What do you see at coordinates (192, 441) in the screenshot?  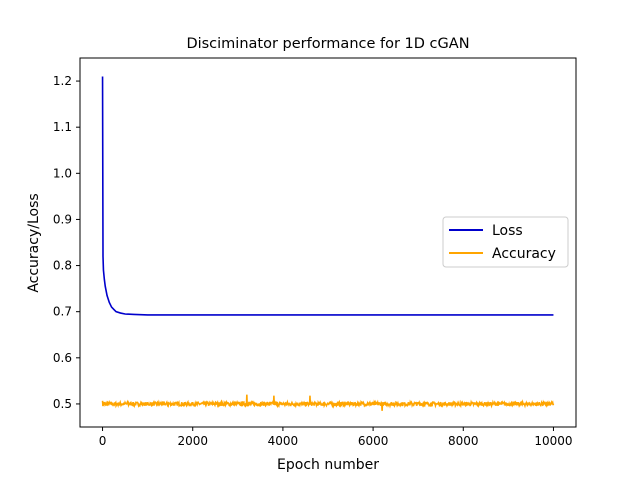 I see `x-tick-label: 2000` at bounding box center [192, 441].